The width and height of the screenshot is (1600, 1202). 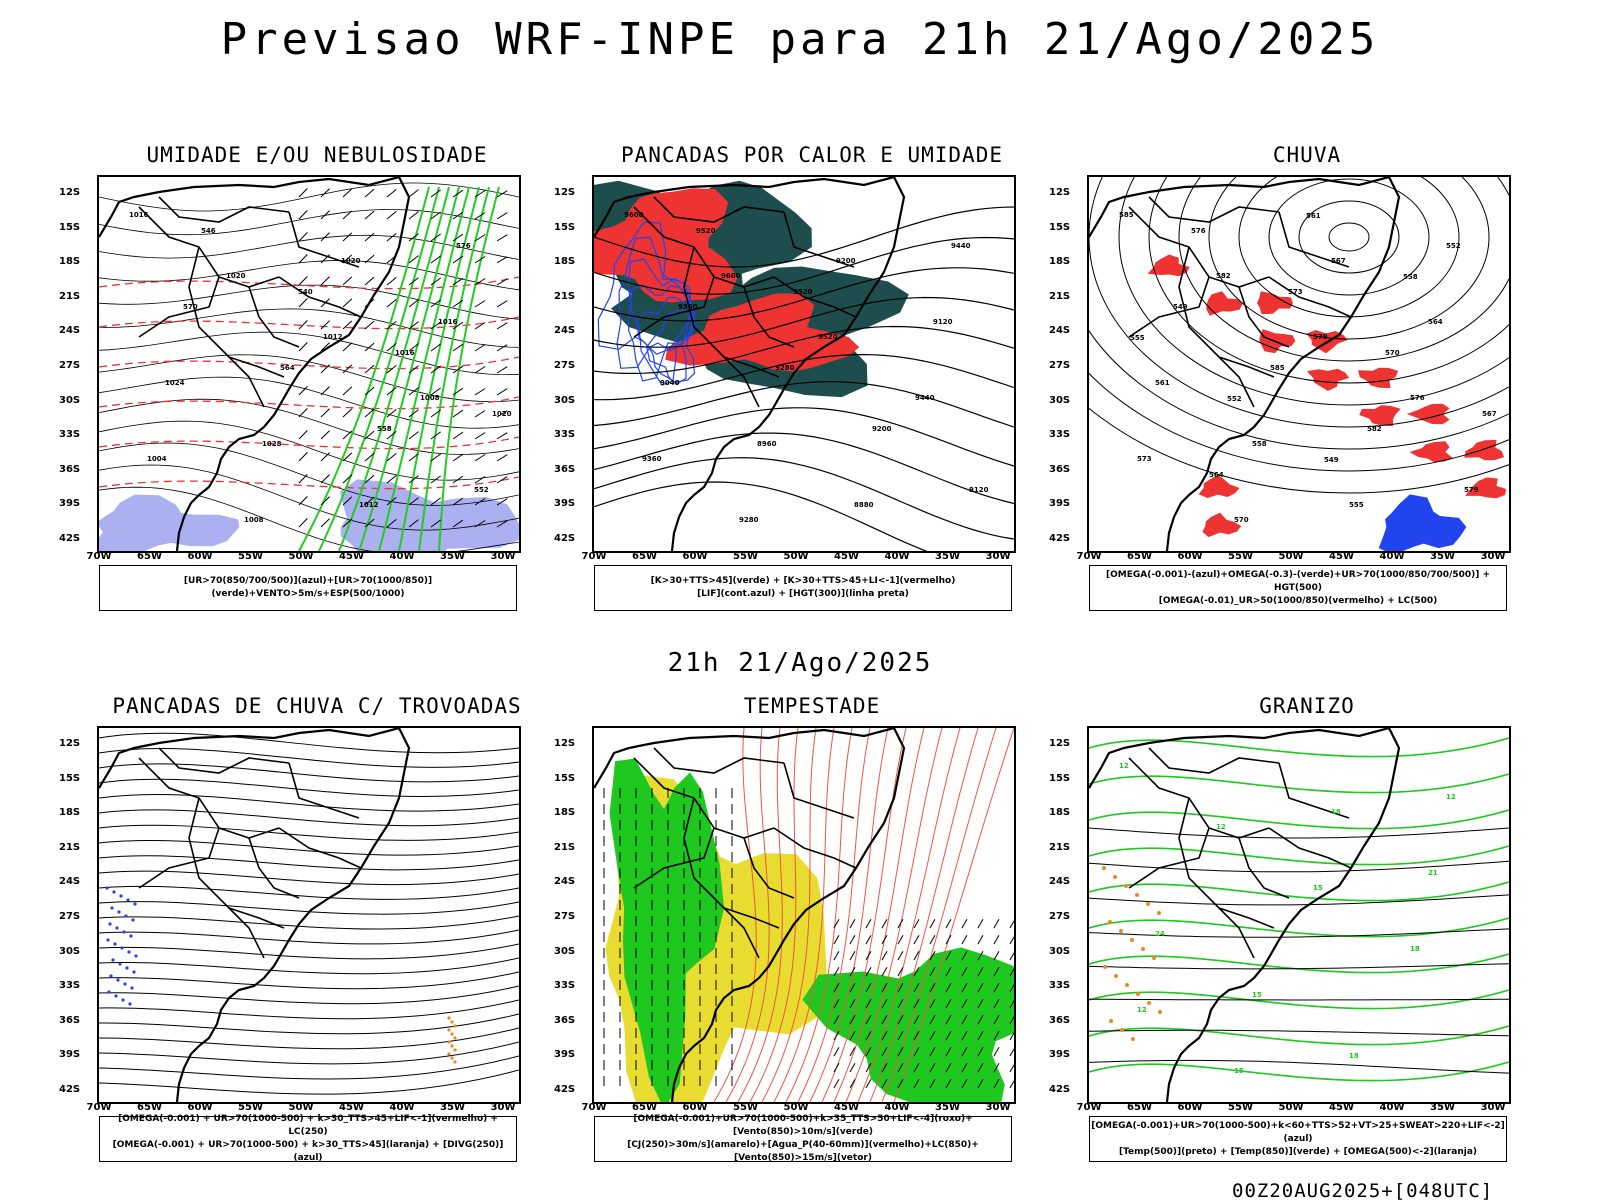 I want to click on contour-label: 579, so click(x=1320, y=337).